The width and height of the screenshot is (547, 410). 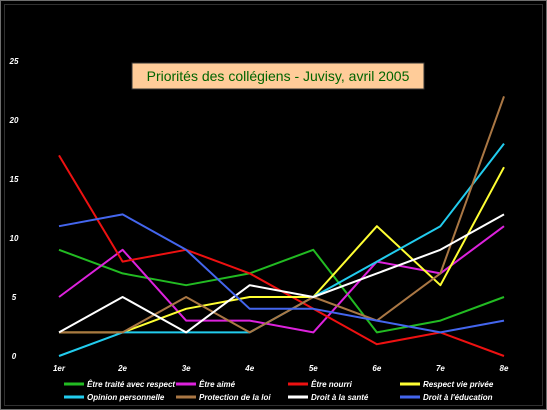 I want to click on y-tick-label: 10, so click(x=14, y=238).